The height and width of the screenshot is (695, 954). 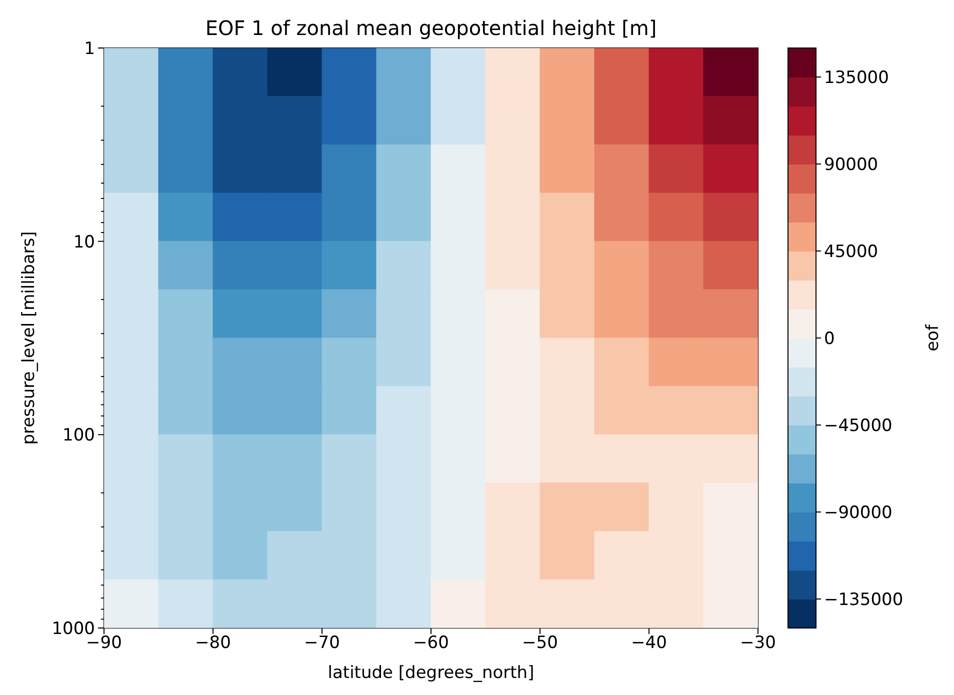 What do you see at coordinates (851, 252) in the screenshot?
I see `color-bar-label: 45000` at bounding box center [851, 252].